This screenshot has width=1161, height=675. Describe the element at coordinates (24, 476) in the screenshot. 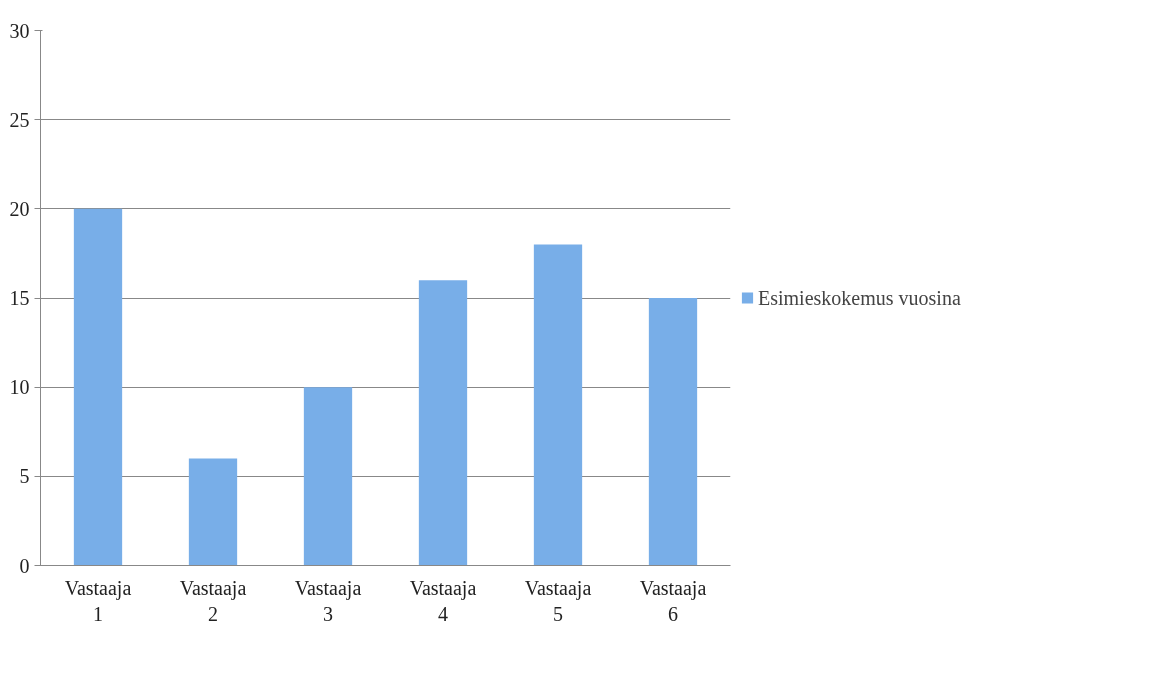

I see `y-tick-label: 5` at that location.